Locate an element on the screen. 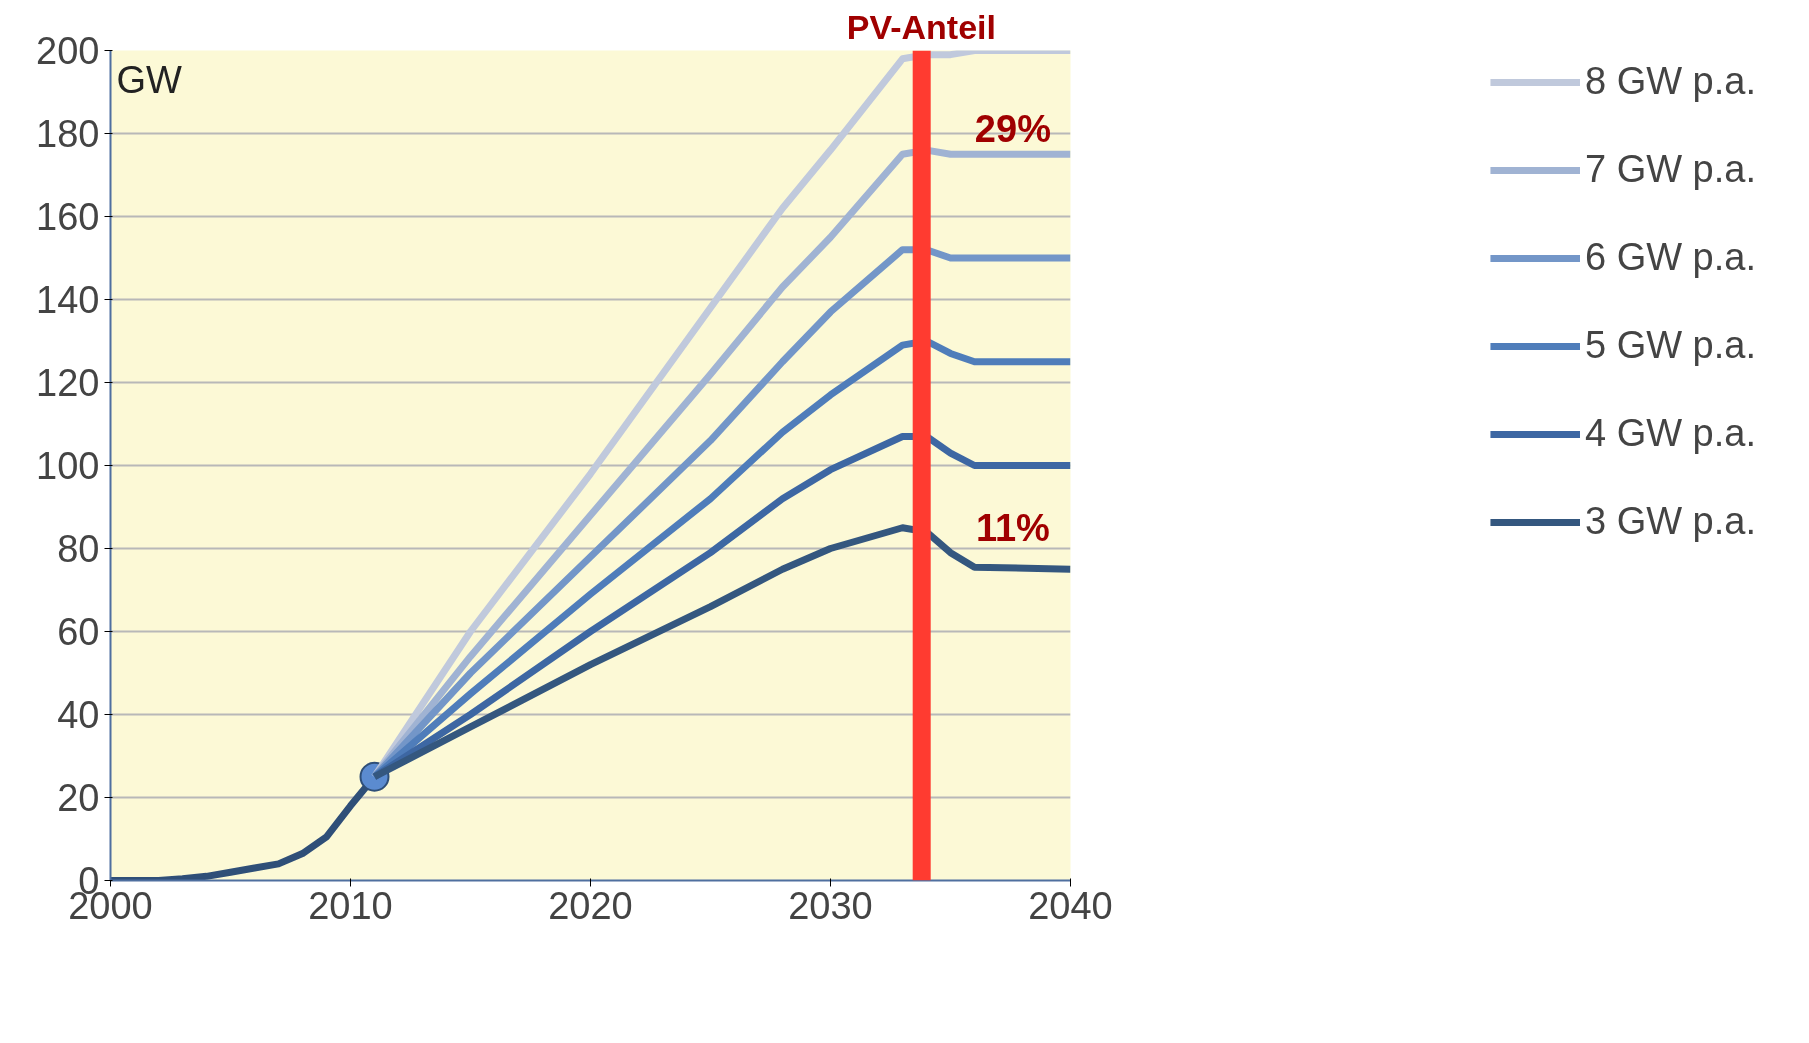 Image resolution: width=1809 pixels, height=1043 pixels. ref-line-label: PV-Anteil is located at coordinates (921, 26).